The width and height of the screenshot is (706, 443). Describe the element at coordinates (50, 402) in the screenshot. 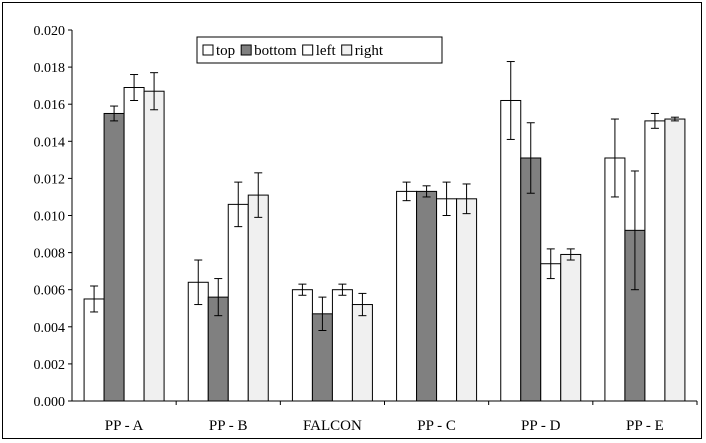

I see `y-tick-label: 0.000` at that location.